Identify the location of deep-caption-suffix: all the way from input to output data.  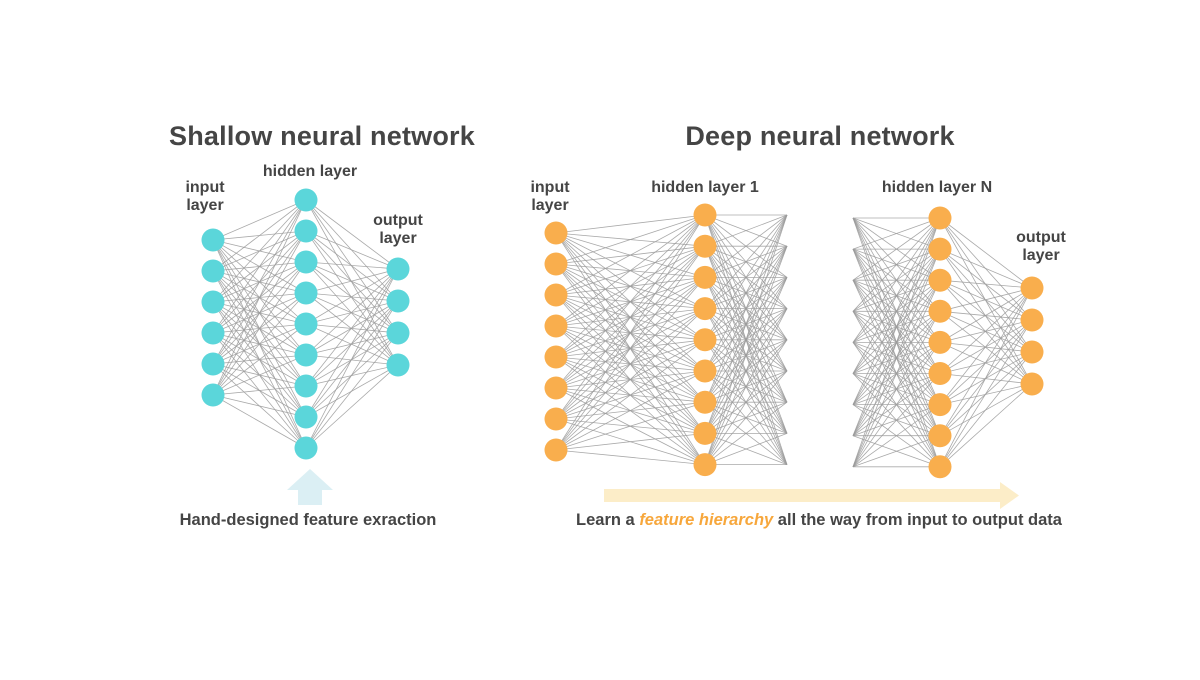
(917, 520).